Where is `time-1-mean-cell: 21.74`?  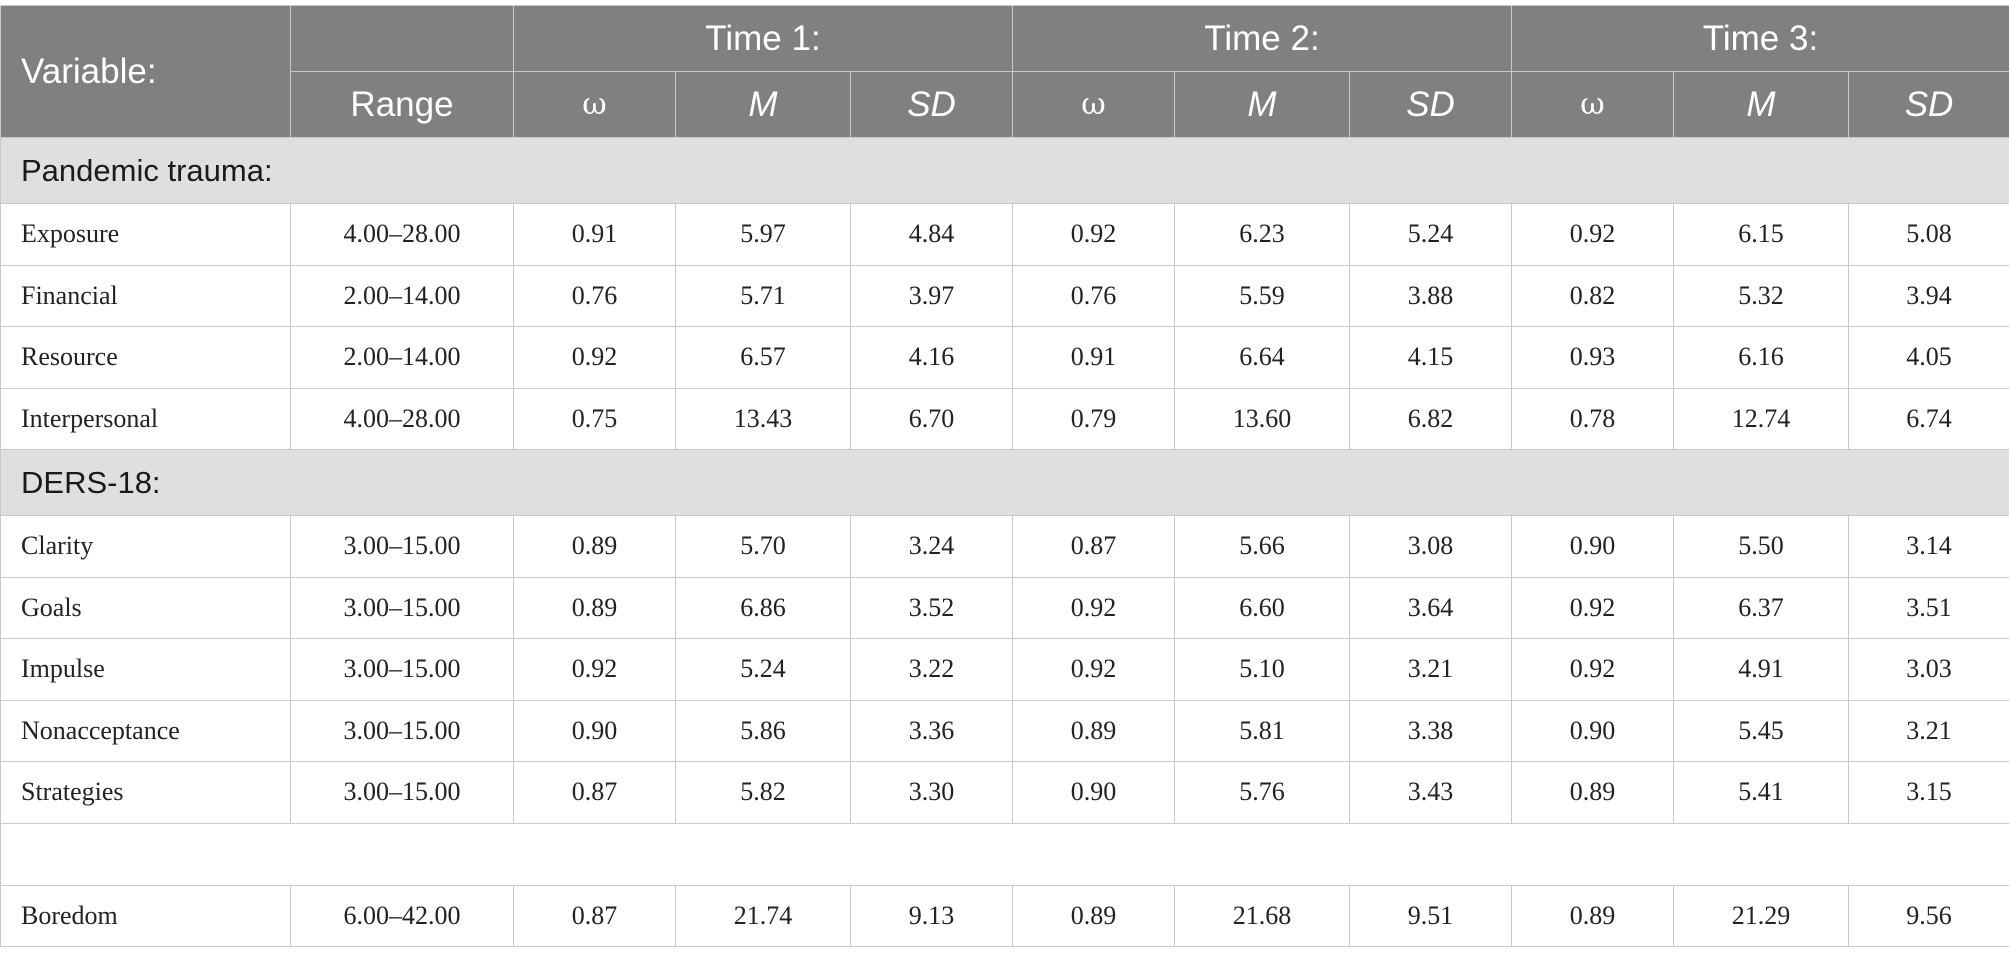 time-1-mean-cell: 21.74 is located at coordinates (763, 915).